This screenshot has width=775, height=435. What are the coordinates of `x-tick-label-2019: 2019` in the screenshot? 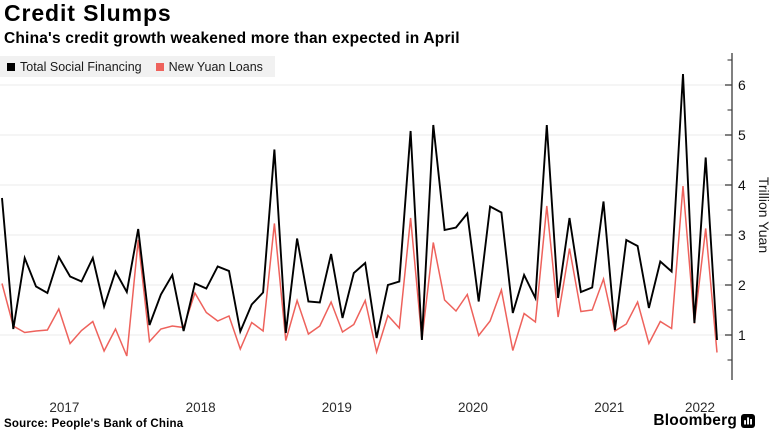 It's located at (337, 407).